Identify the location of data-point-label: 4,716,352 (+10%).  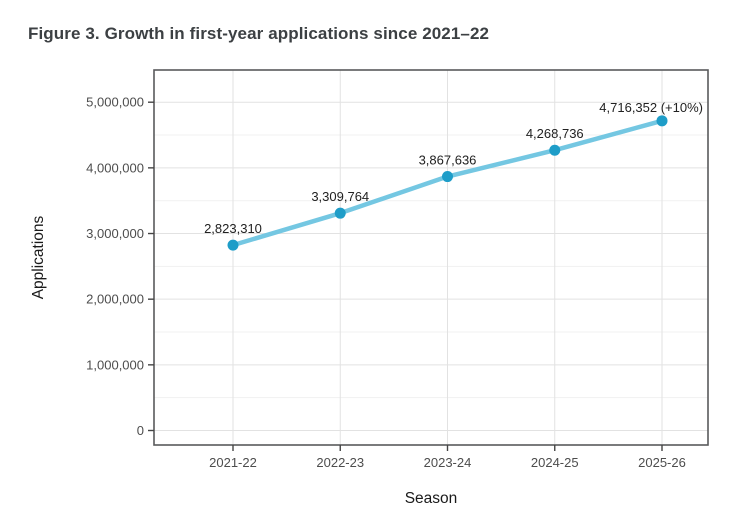
(651, 107).